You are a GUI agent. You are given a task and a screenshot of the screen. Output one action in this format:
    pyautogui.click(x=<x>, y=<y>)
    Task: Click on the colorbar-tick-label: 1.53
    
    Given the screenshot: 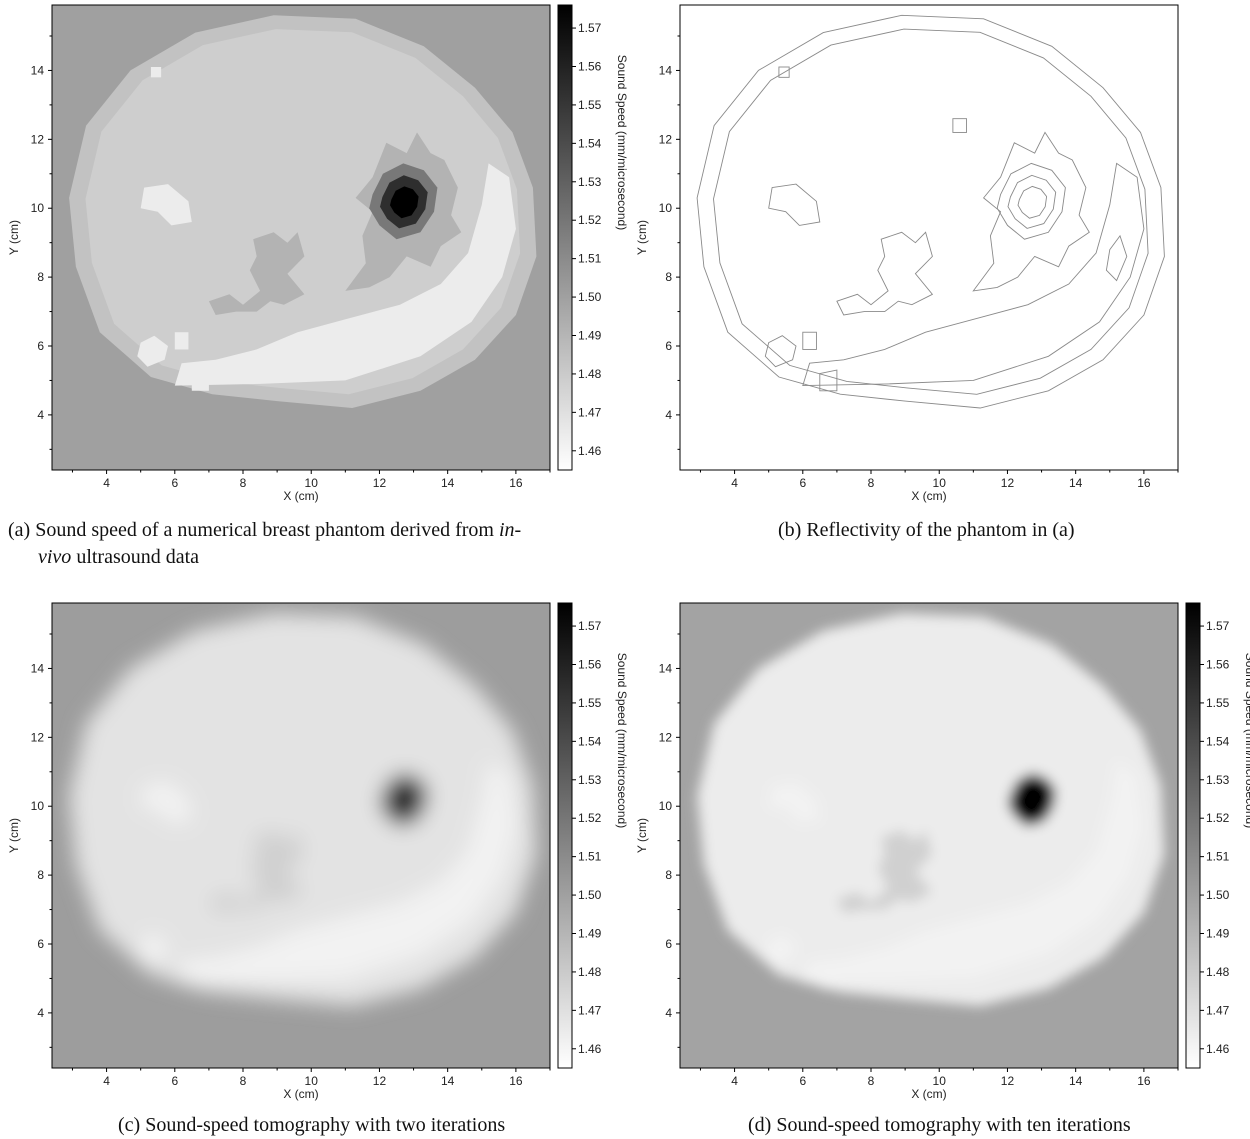 What is the action you would take?
    pyautogui.click(x=590, y=182)
    